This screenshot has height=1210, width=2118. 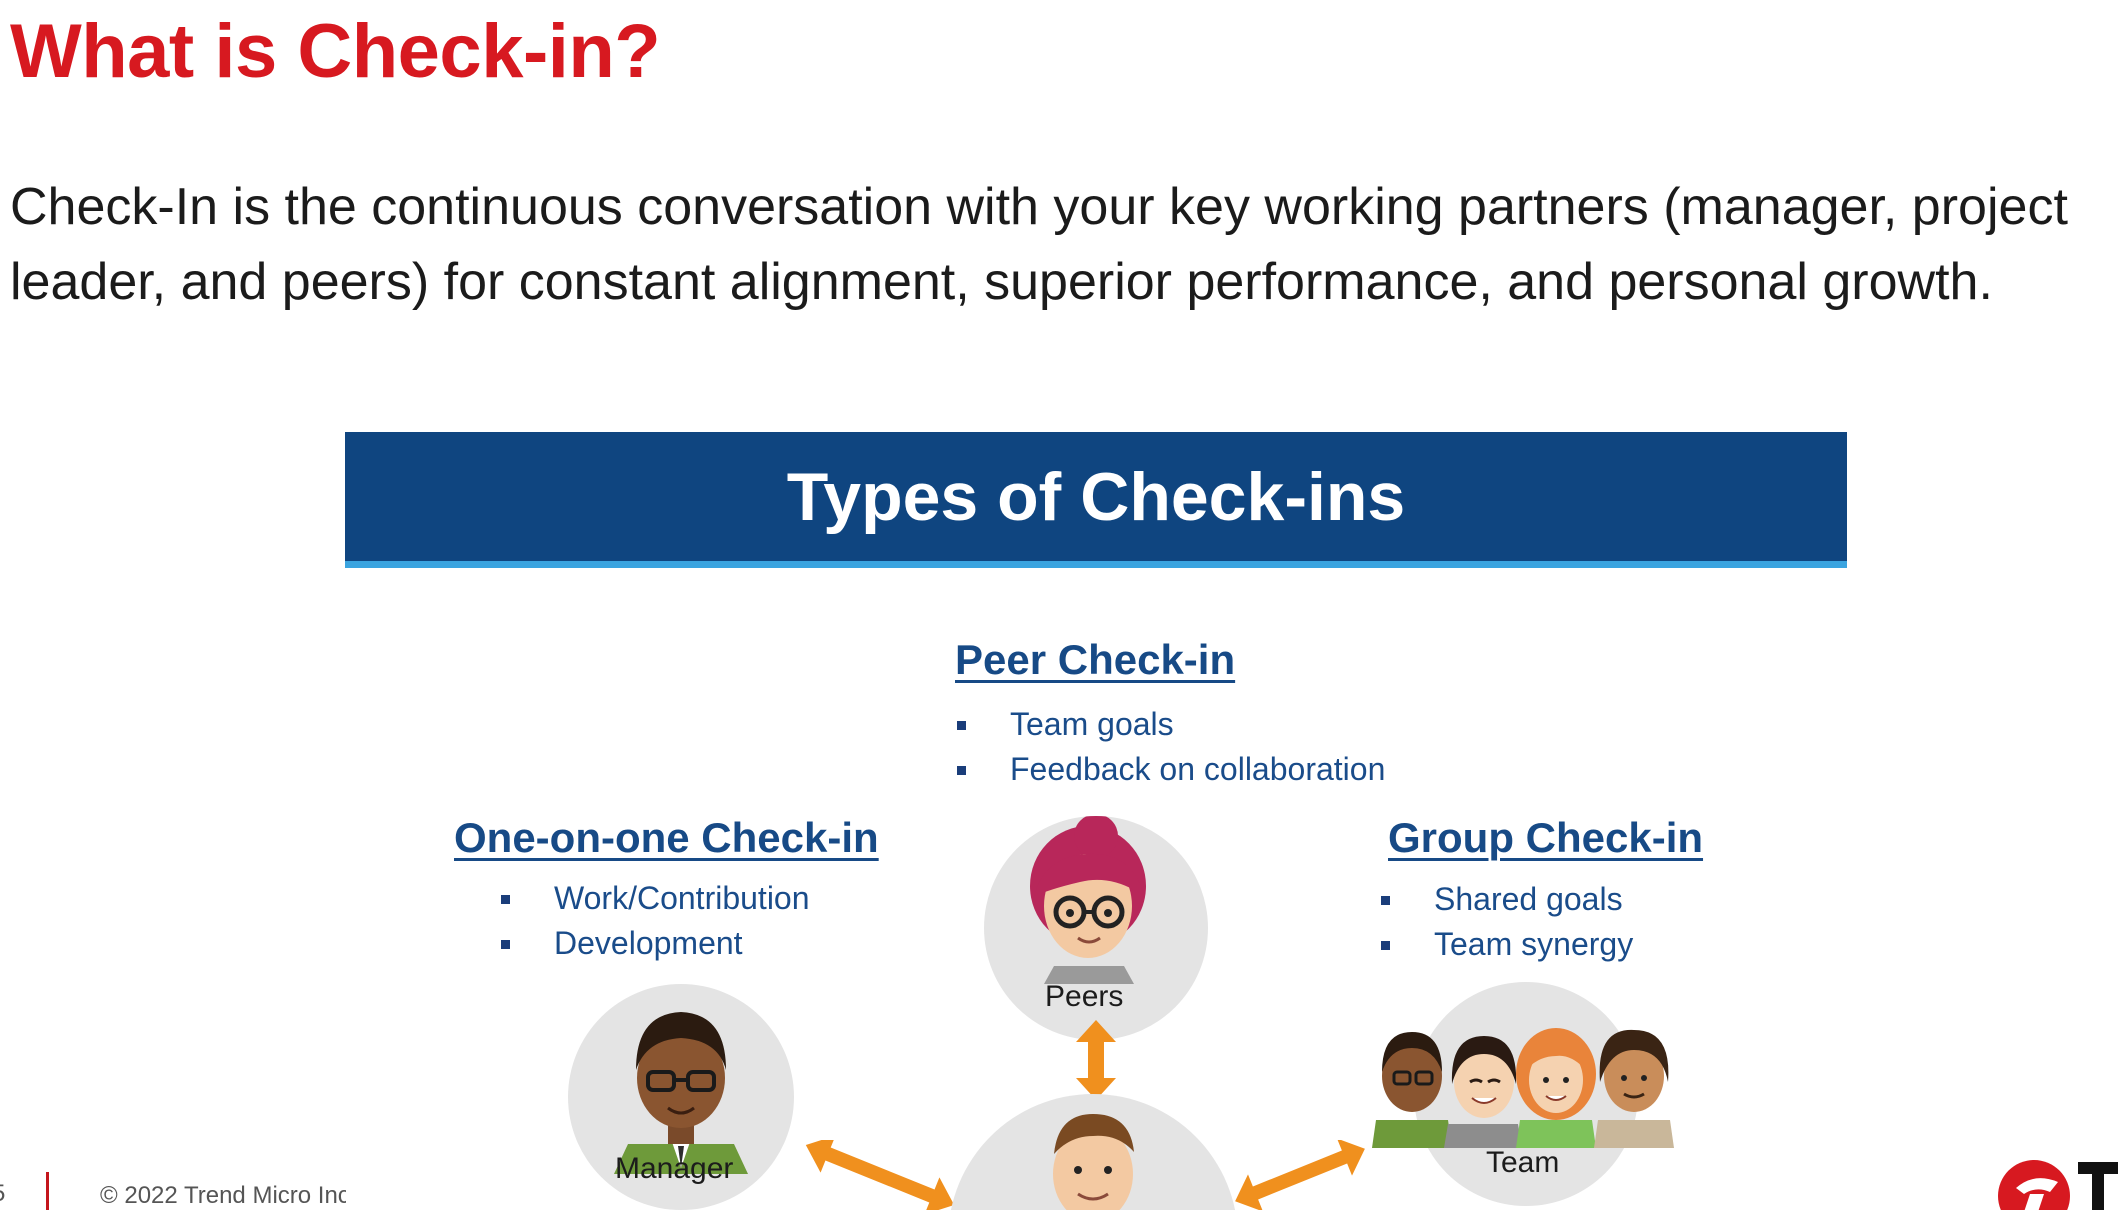 I want to click on page-number: 5, so click(x=2, y=1194).